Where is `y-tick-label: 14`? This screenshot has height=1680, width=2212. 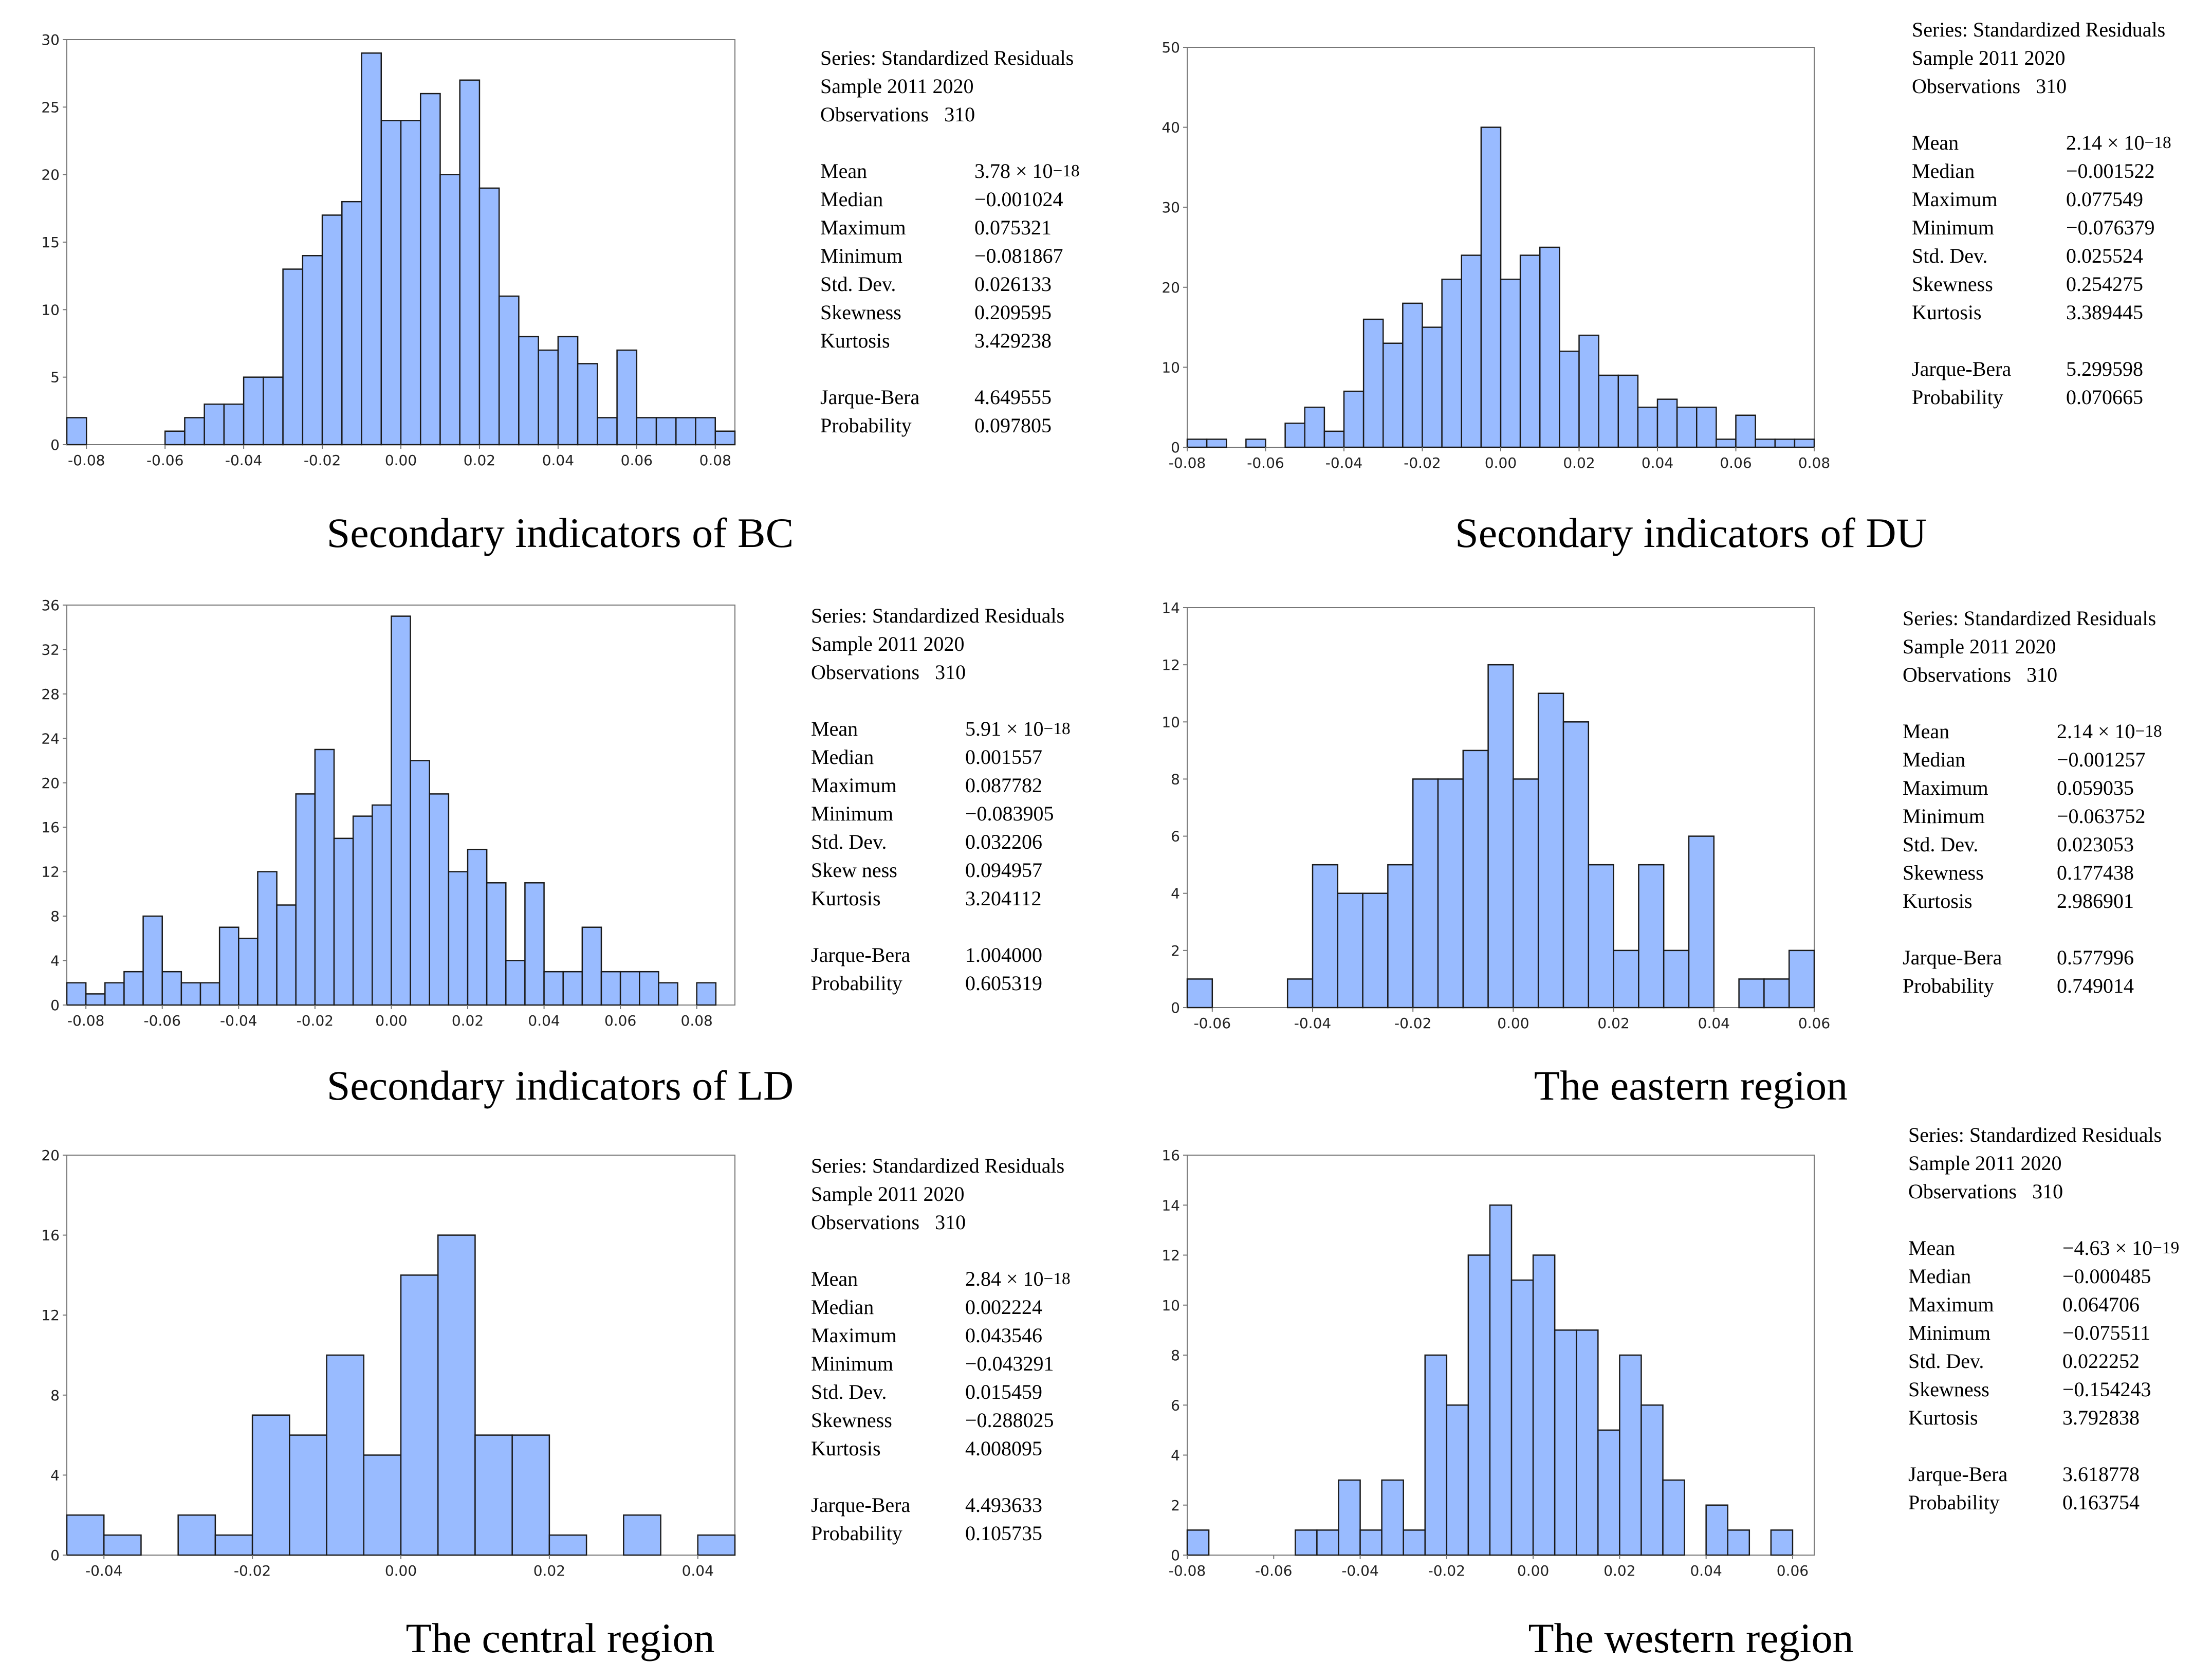 y-tick-label: 14 is located at coordinates (1171, 1205).